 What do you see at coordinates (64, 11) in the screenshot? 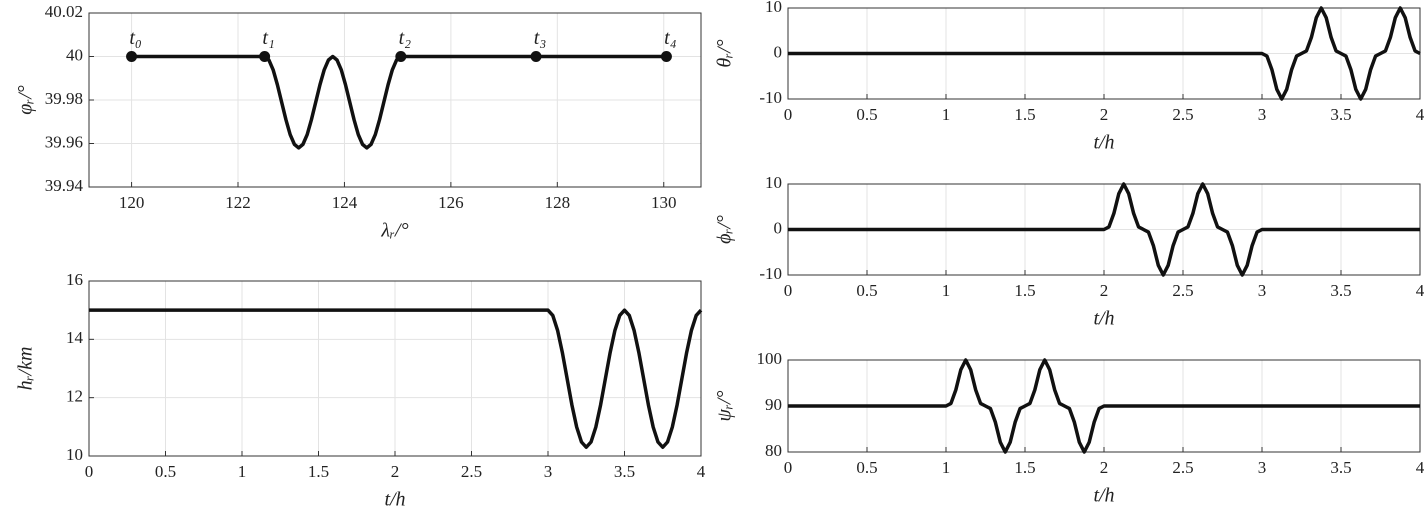
I see `y-tick-label: 40.02` at bounding box center [64, 11].